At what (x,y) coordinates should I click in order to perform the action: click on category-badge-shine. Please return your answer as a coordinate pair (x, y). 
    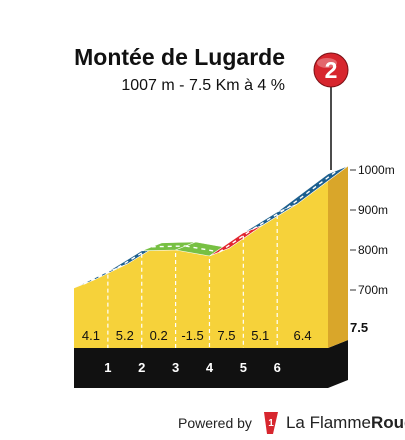
    Looking at the image, I should click on (327, 63).